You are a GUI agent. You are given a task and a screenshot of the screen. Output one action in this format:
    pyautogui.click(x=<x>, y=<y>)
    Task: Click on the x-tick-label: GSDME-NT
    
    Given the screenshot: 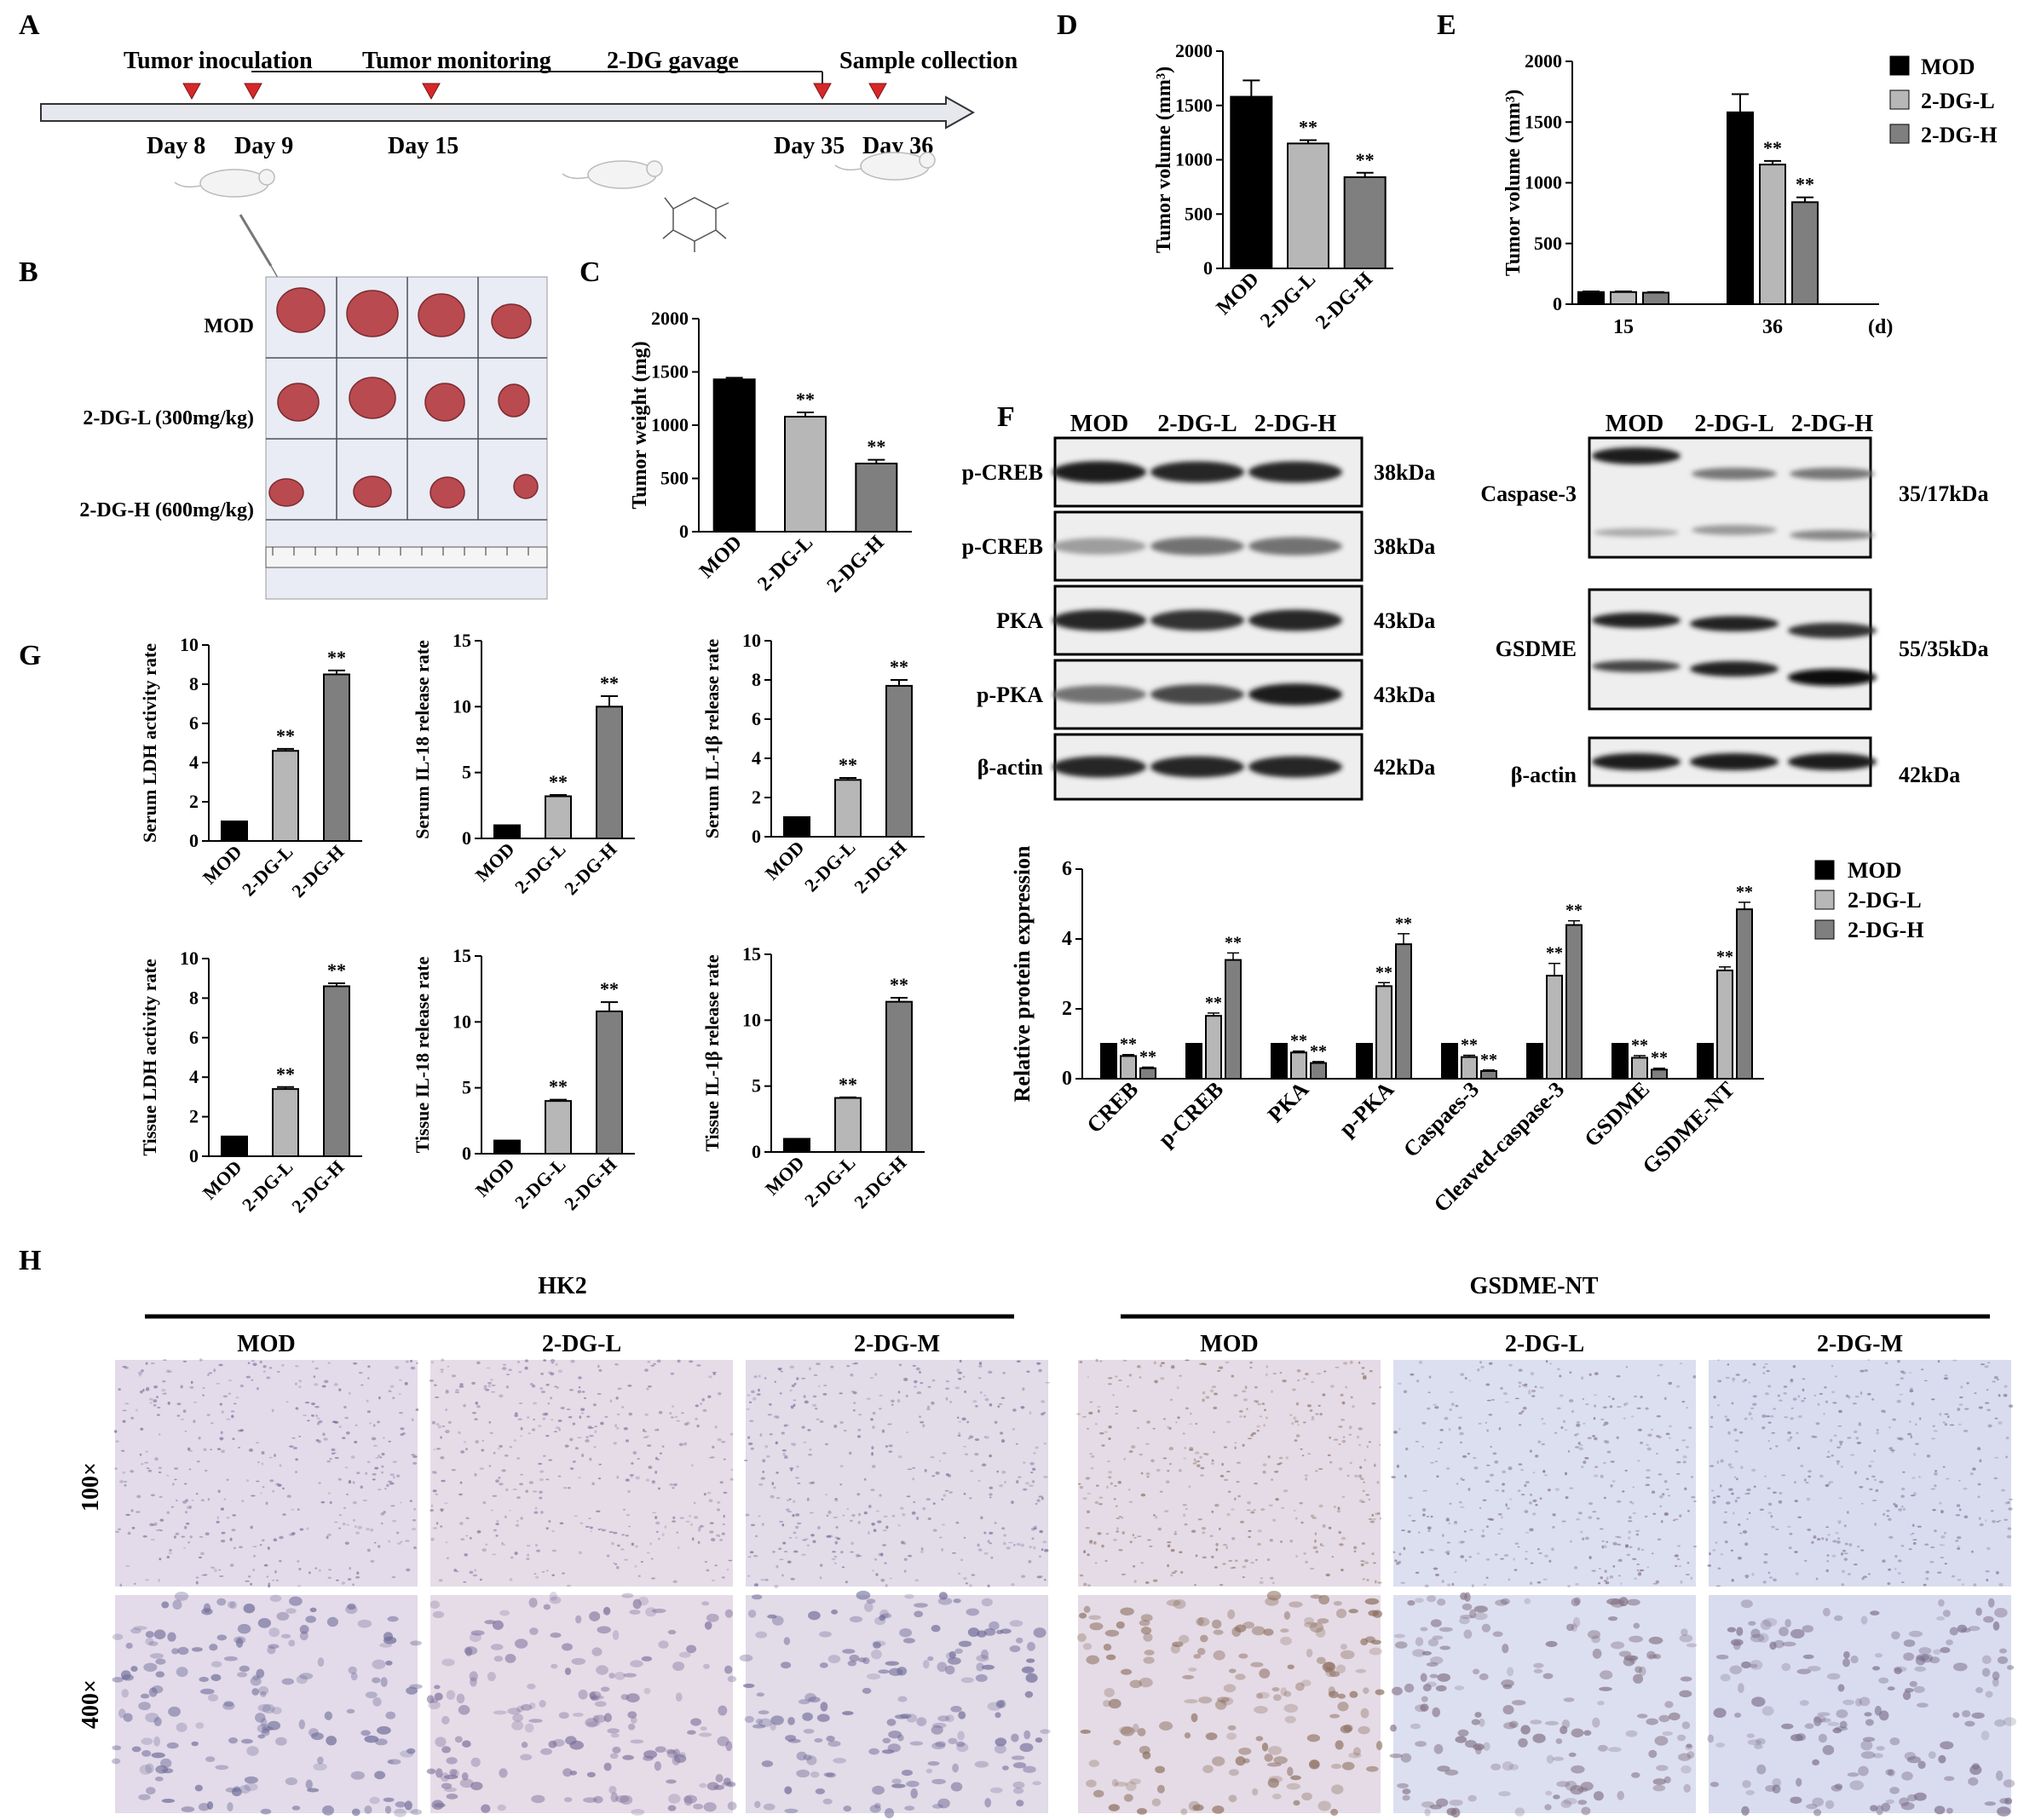 What is the action you would take?
    pyautogui.click(x=1689, y=1128)
    